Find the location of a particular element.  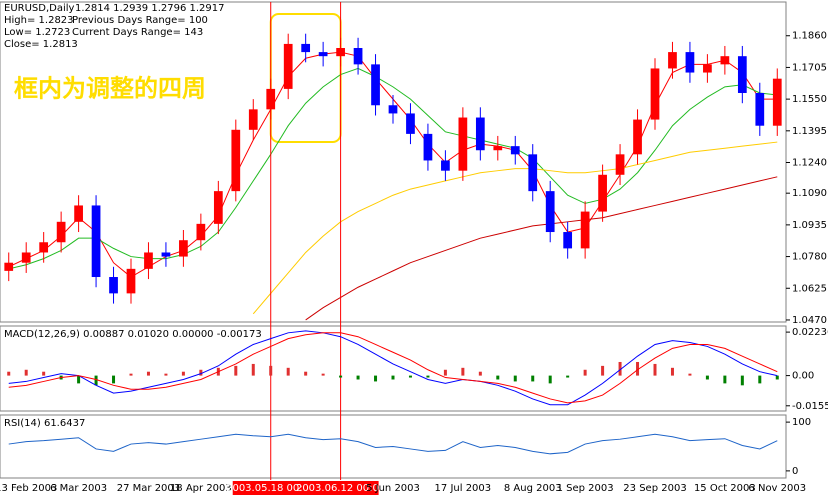

y-tick-label: 0.02236 is located at coordinates (810, 332).